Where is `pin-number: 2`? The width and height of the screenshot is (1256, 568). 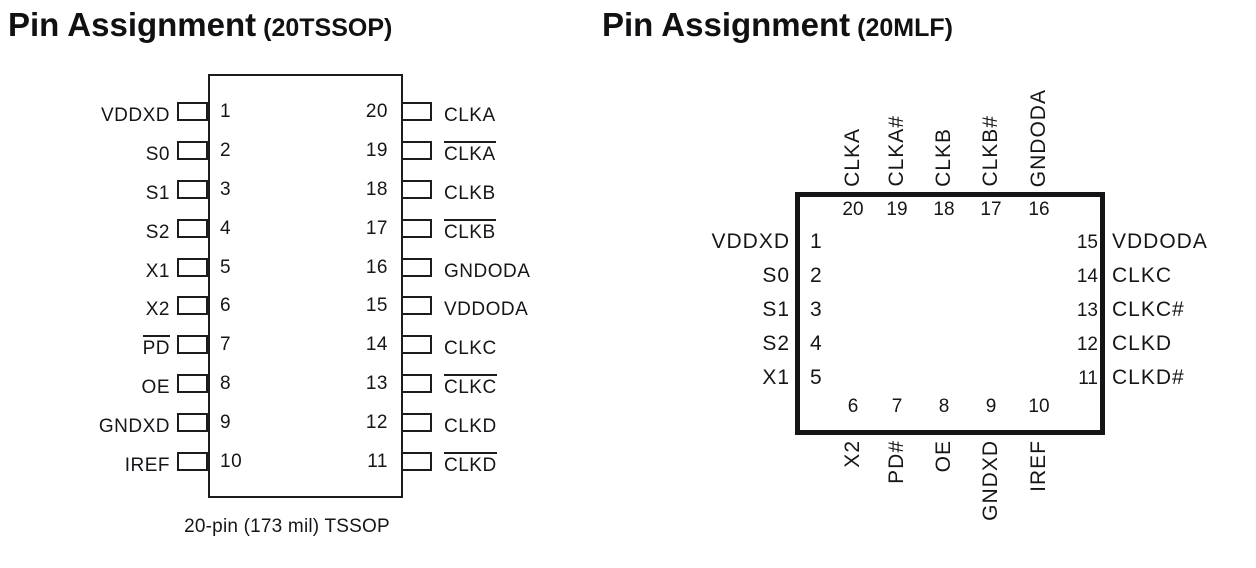
pin-number: 2 is located at coordinates (816, 275).